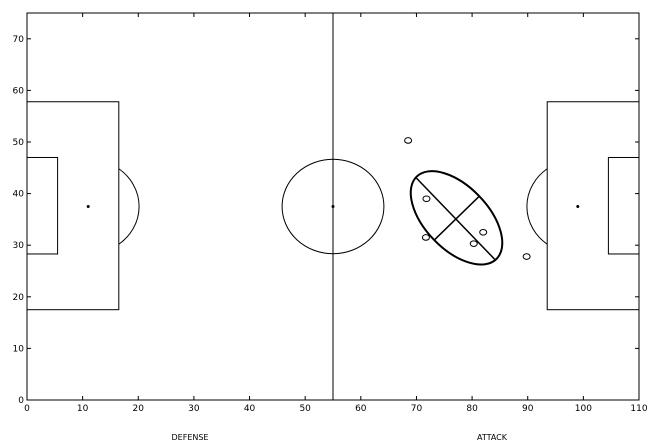 The width and height of the screenshot is (649, 444). Describe the element at coordinates (537, 206) in the screenshot. I see `penalty-arc-right` at that location.